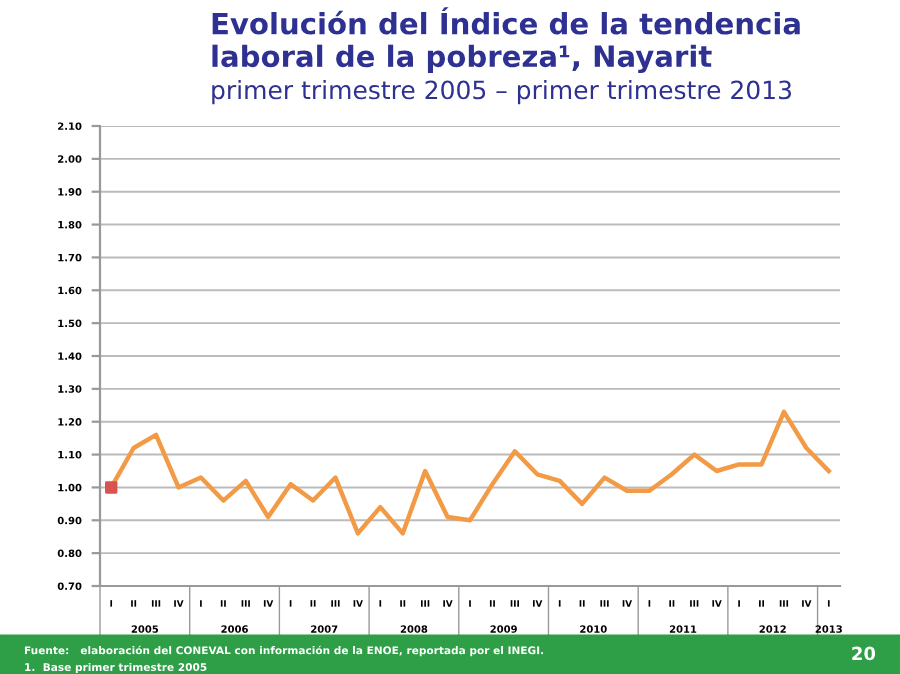 This screenshot has height=674, width=900. I want to click on text: 20, so click(864, 653).